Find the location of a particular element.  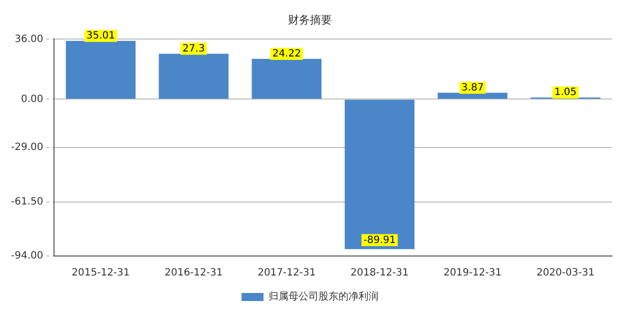

data-label: 27.3 is located at coordinates (193, 48).